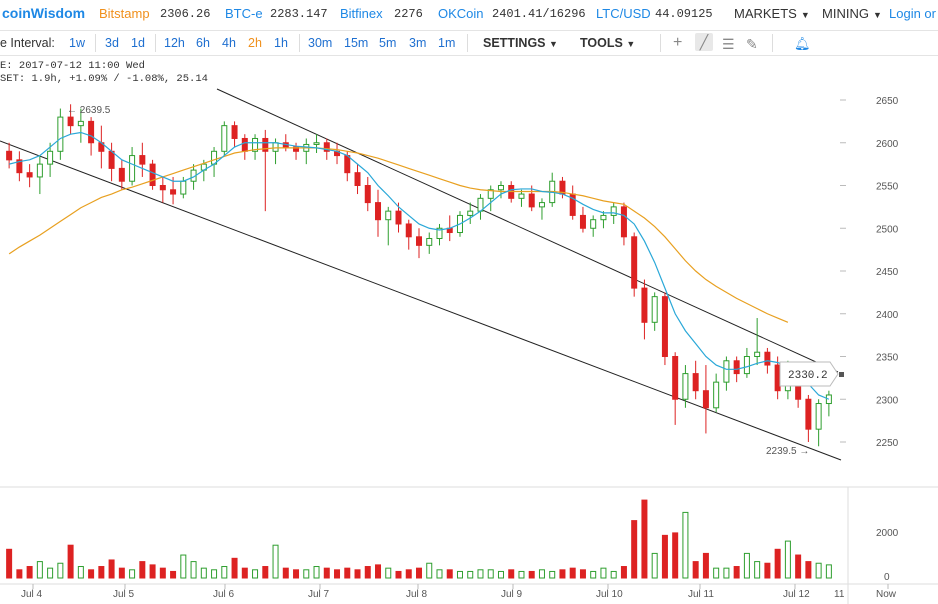 The image size is (938, 604). What do you see at coordinates (388, 43) in the screenshot?
I see `interval-5m: 5m` at bounding box center [388, 43].